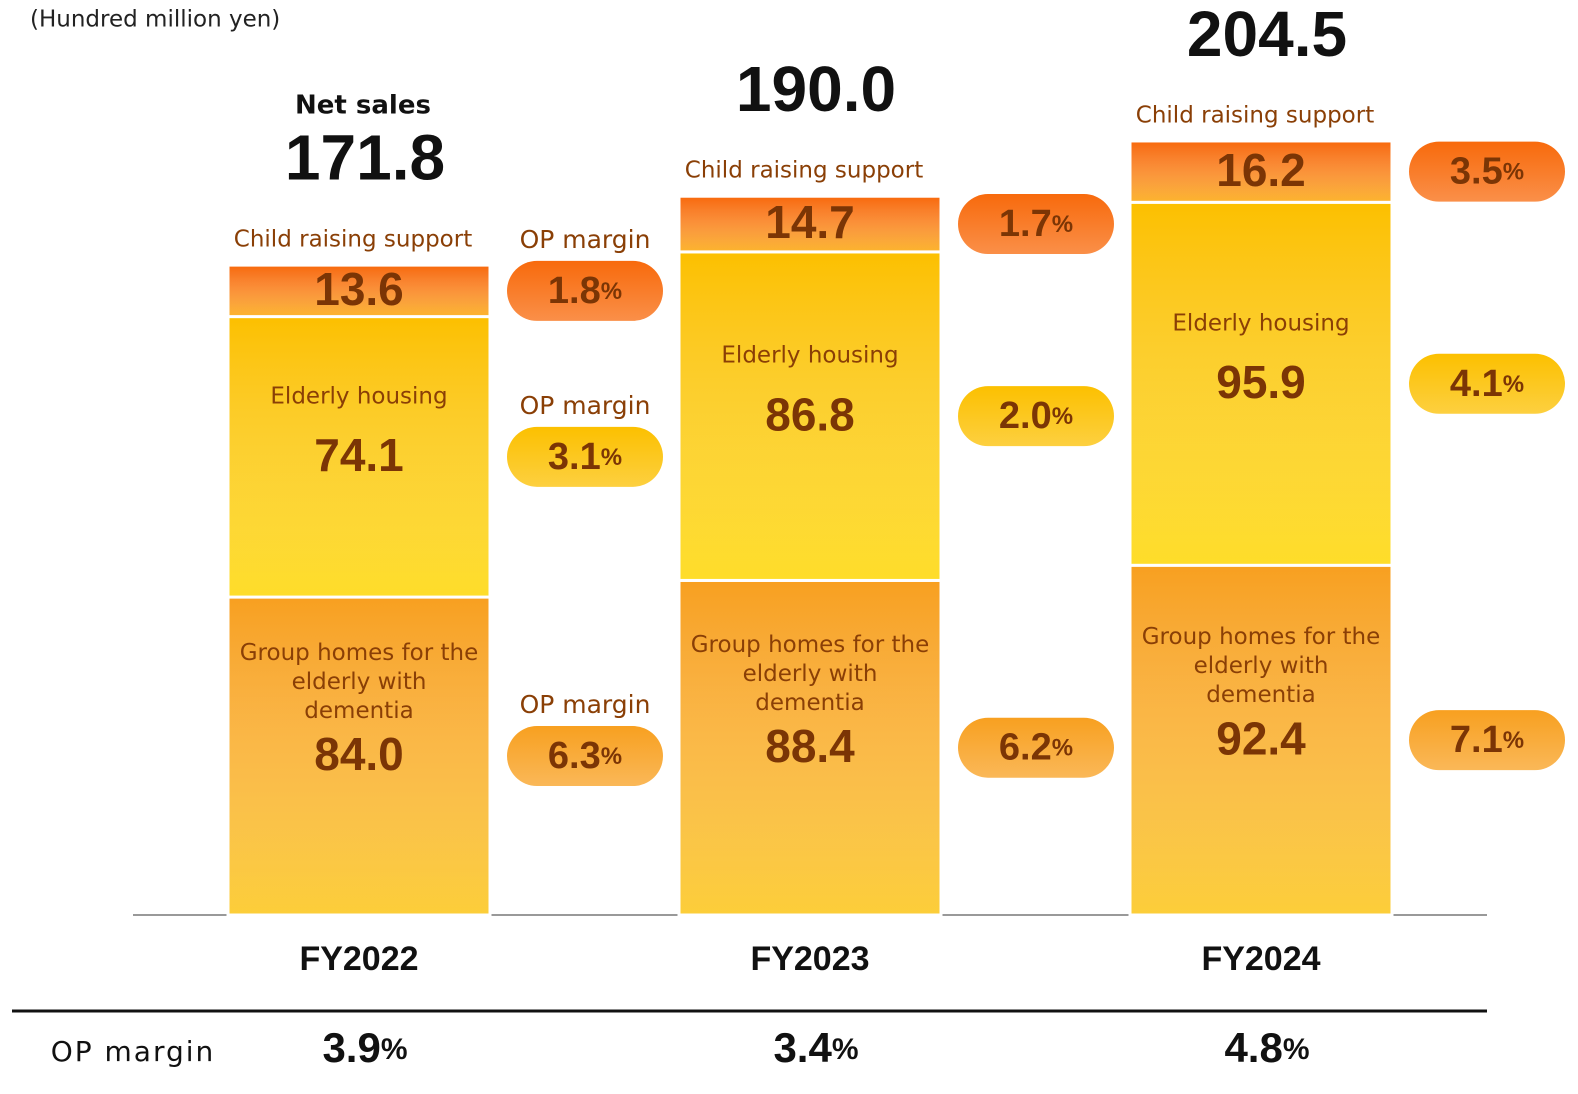 The image size is (1578, 1094). What do you see at coordinates (364, 1047) in the screenshot?
I see `op-margin-total: 3.9%` at bounding box center [364, 1047].